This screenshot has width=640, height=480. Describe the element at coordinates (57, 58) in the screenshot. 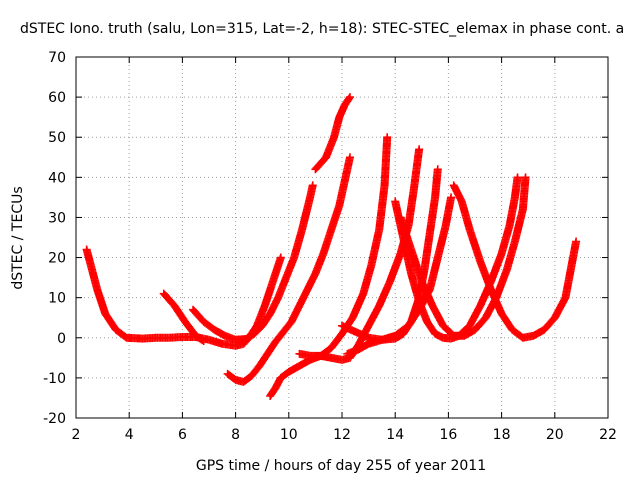

I see `y-tick-label: 70` at that location.